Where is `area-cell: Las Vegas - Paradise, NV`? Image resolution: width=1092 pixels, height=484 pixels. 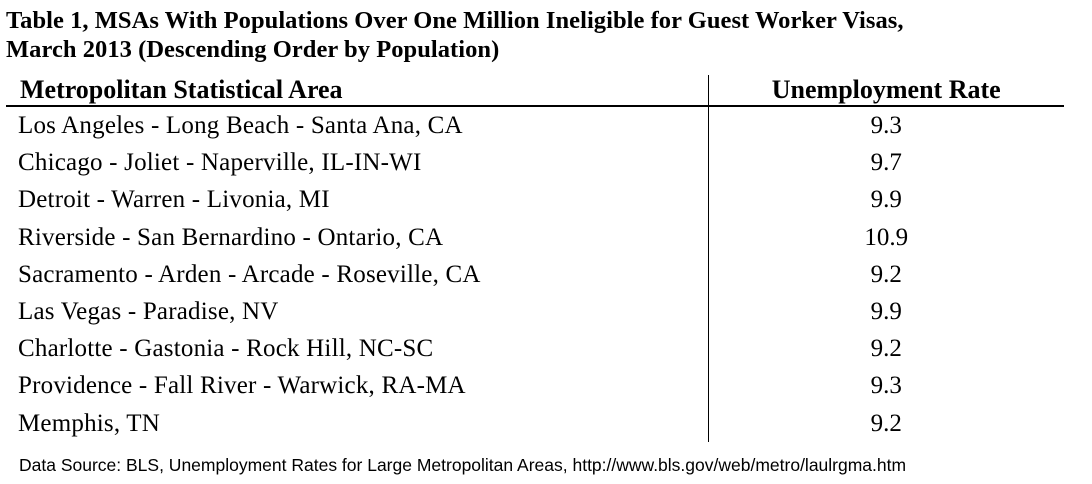
area-cell: Las Vegas - Paradise, NV is located at coordinates (148, 312).